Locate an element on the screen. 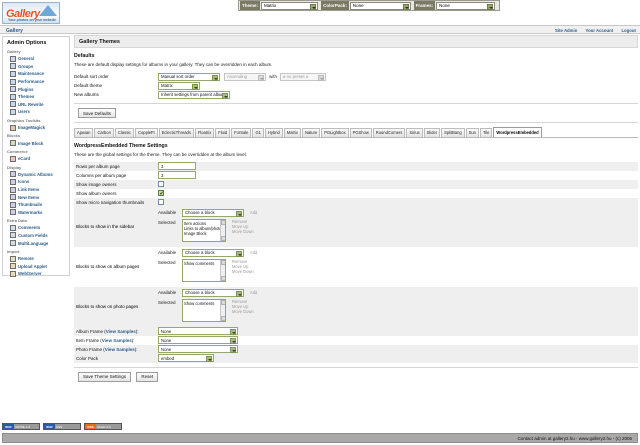 The image size is (640, 445). list-item: Links to album/photo peers is located at coordinates (204, 228).